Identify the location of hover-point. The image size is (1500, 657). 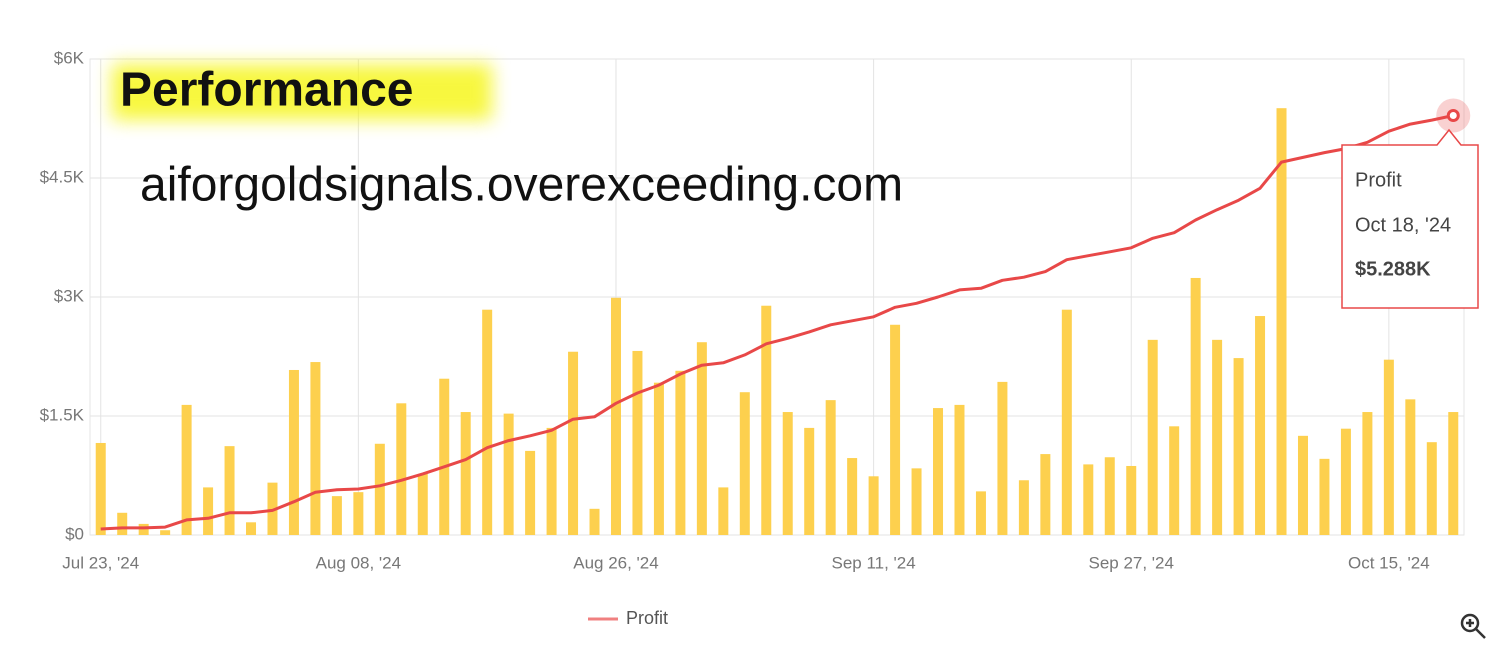
(1453, 115).